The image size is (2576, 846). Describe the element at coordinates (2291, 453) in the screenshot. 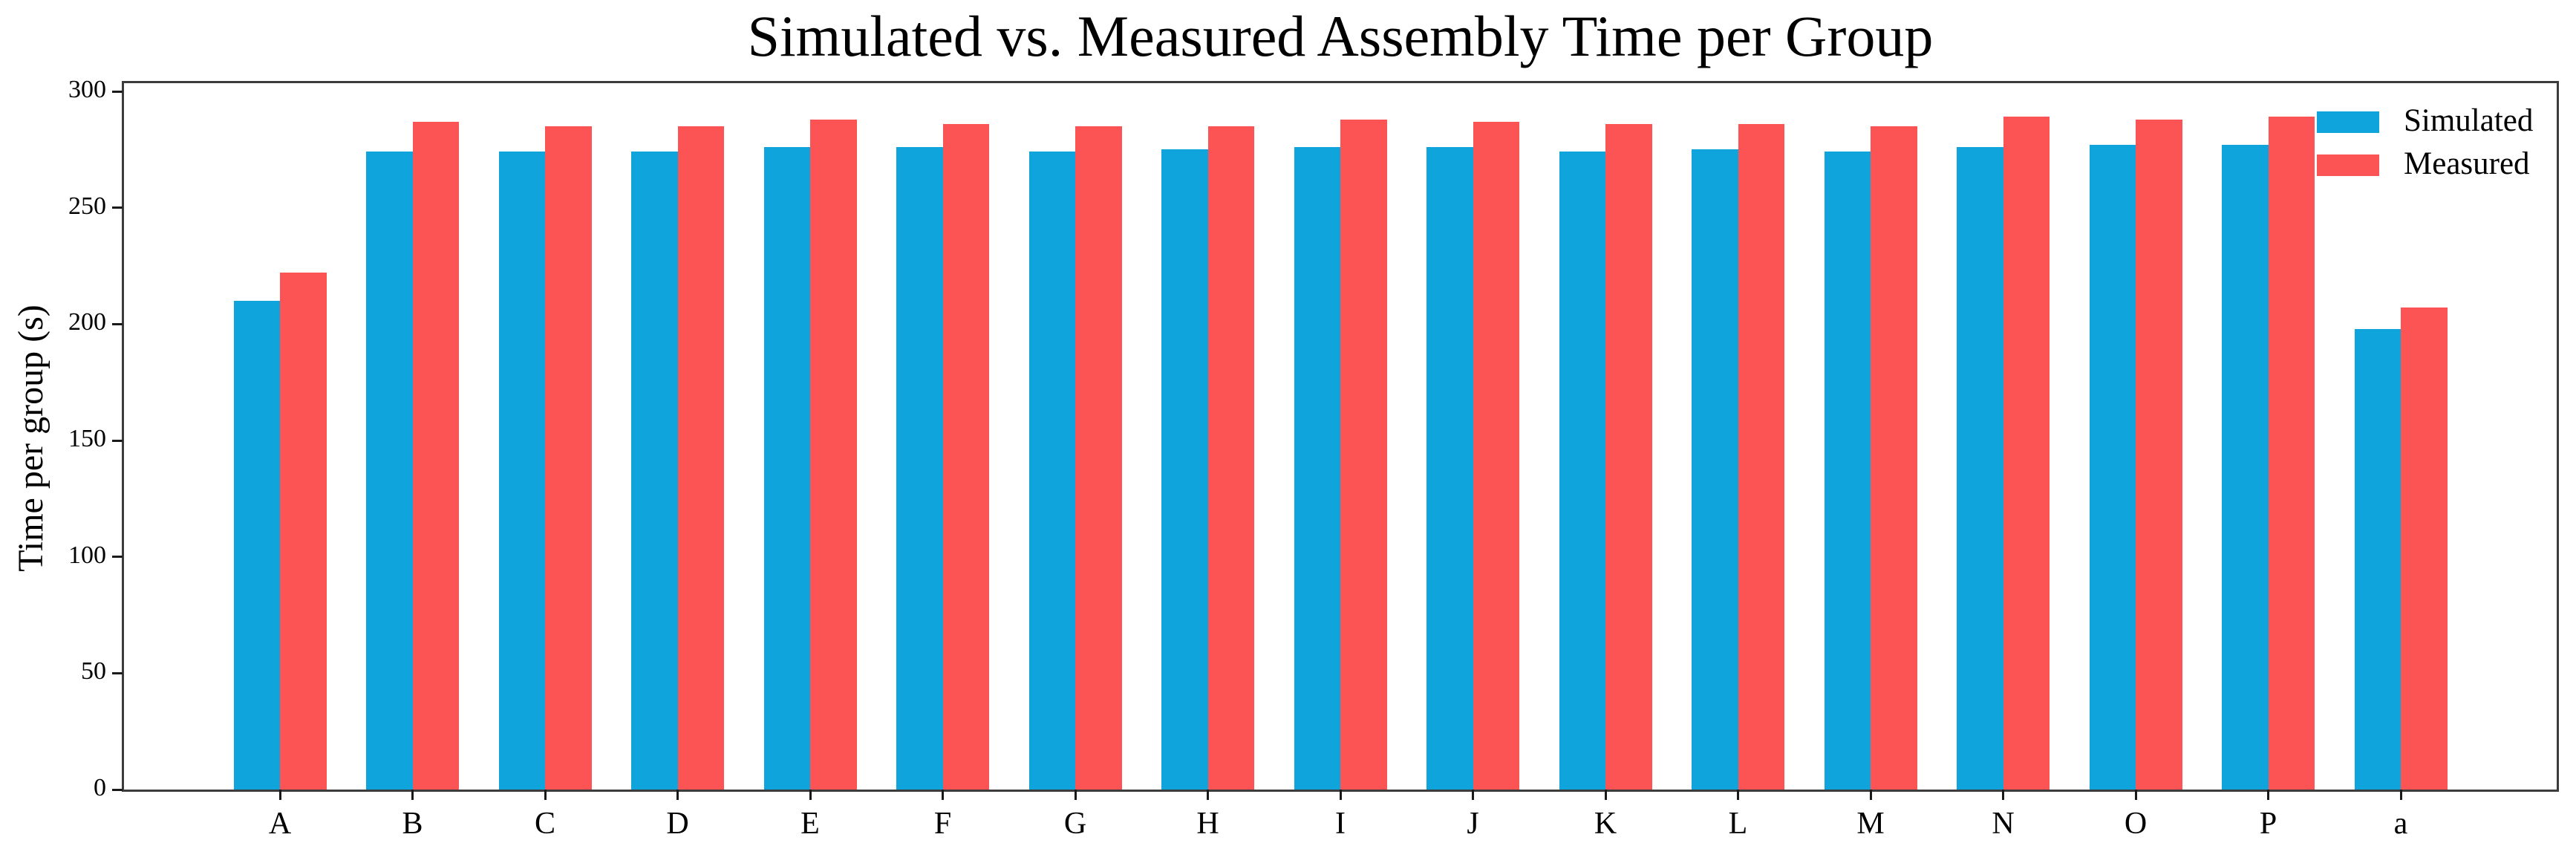

I see `bar-measured-P` at that location.